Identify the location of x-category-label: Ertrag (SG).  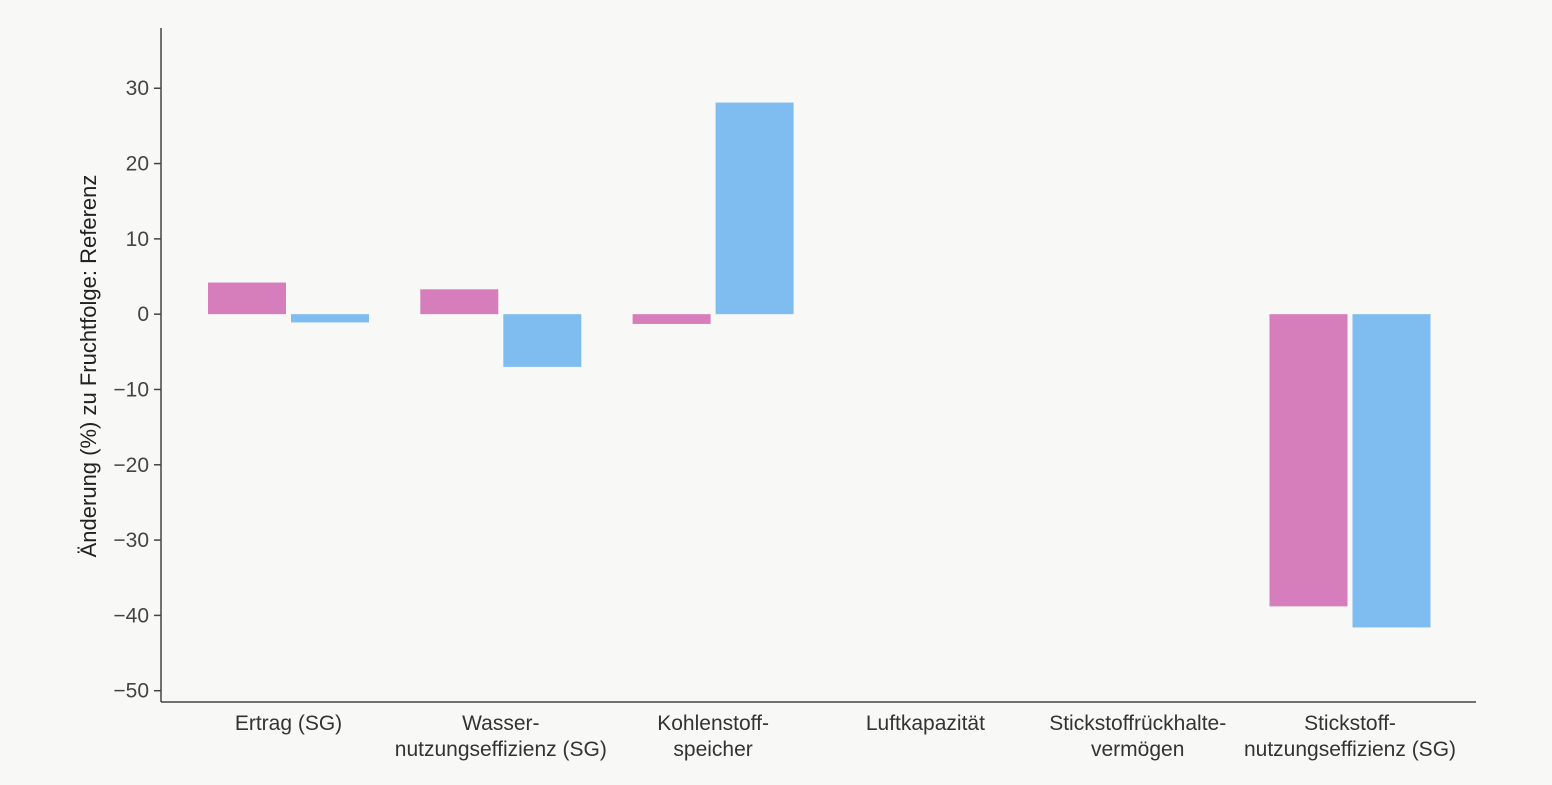
(288, 723).